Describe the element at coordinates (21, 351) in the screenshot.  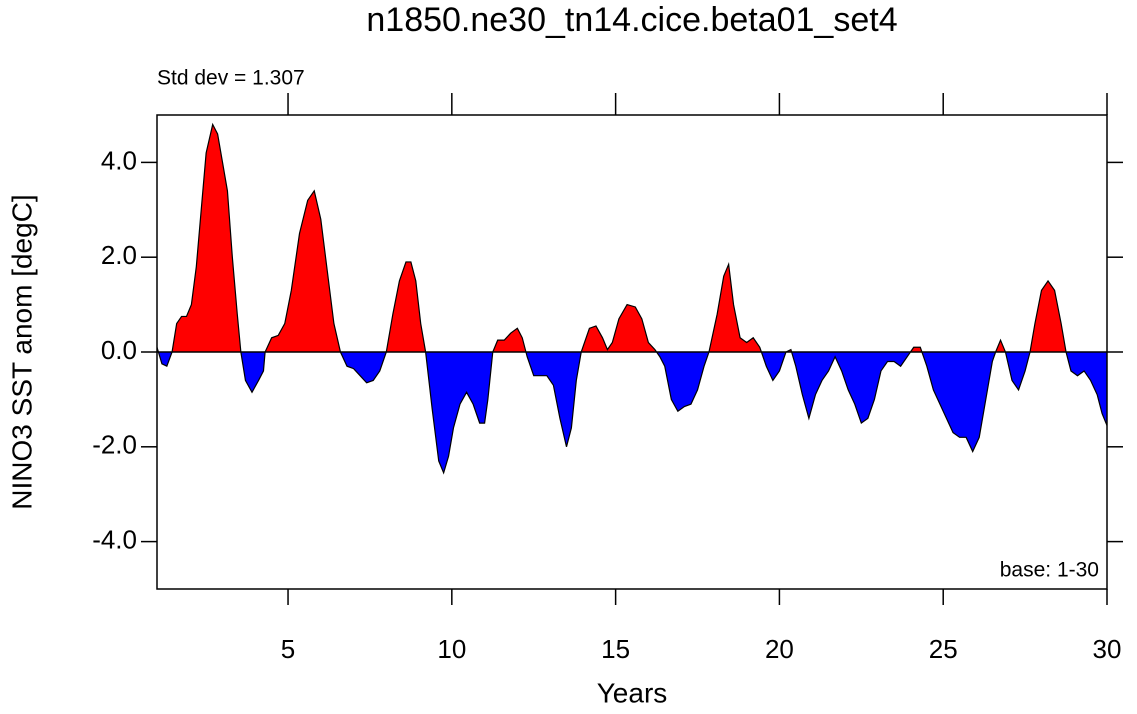
I see `y-axis-label: NINO3 SST anom [degC]` at that location.